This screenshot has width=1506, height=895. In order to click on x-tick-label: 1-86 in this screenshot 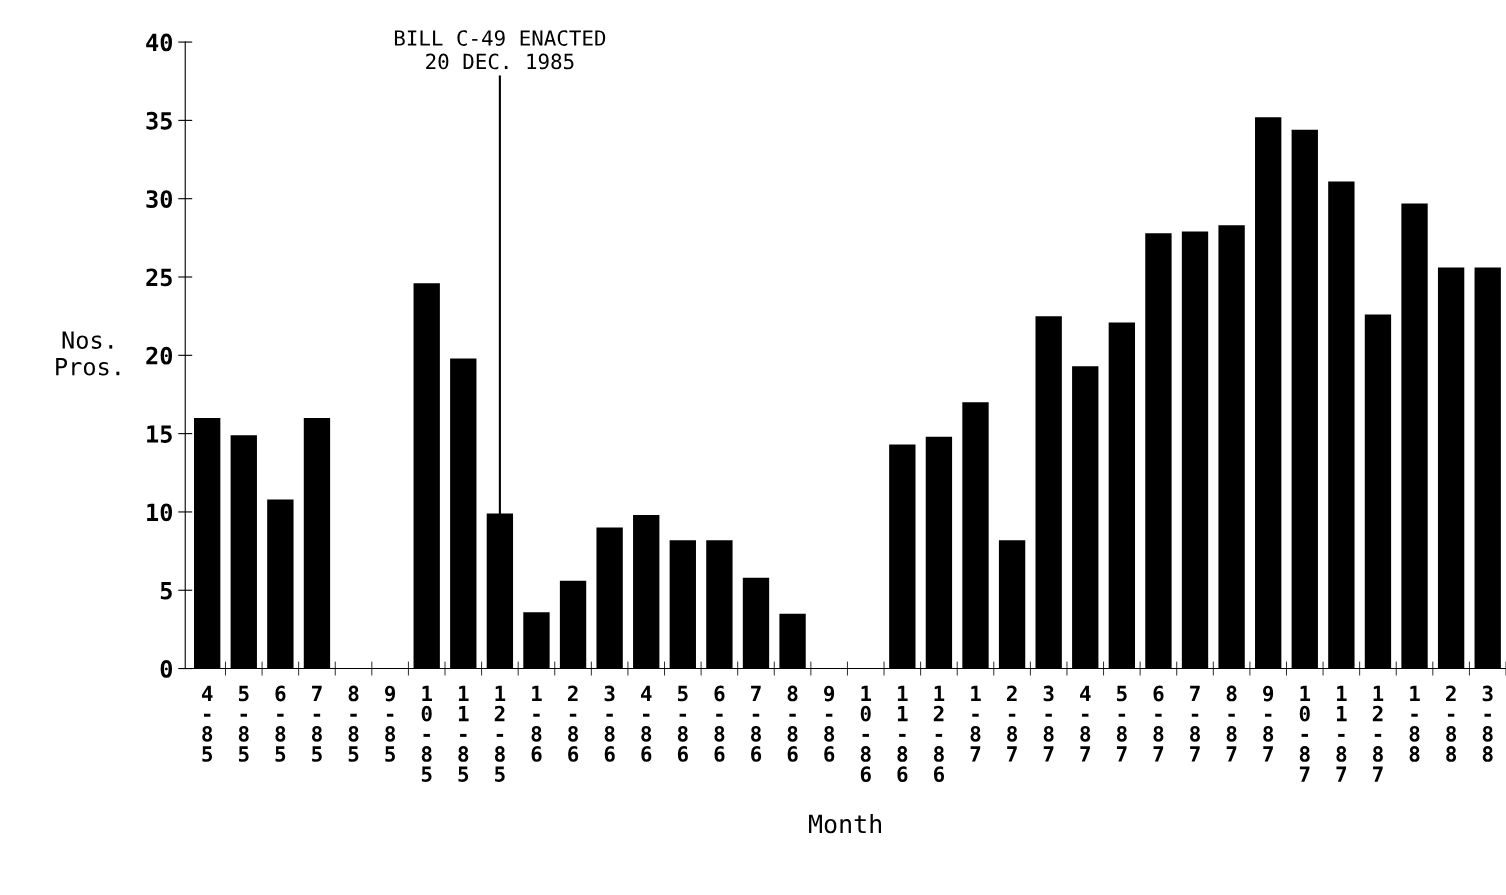, I will do `click(536, 723)`.